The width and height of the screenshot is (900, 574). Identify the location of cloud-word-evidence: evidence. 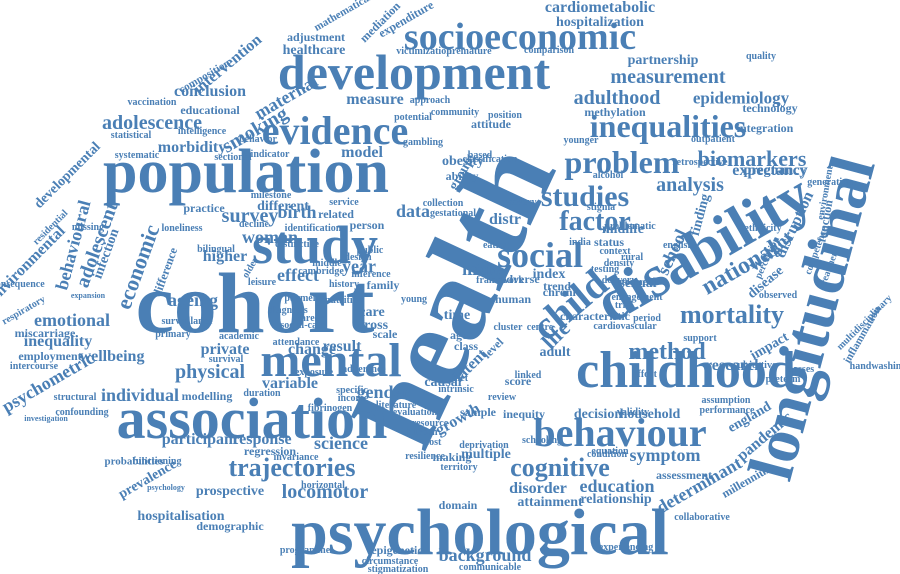
(335, 130).